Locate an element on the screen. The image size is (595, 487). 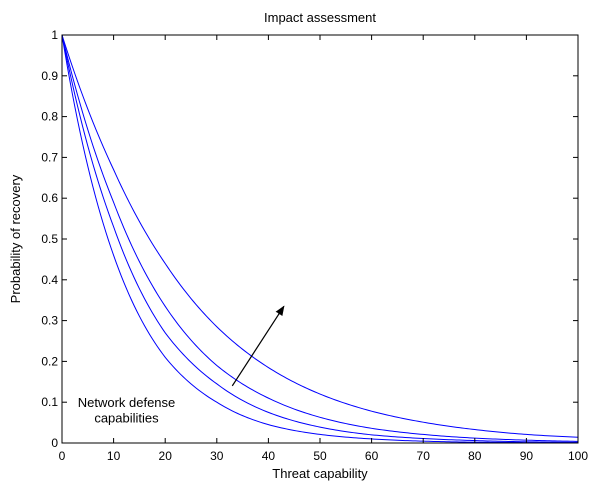
y-tick-label-1: 0.1 is located at coordinates (49, 402).